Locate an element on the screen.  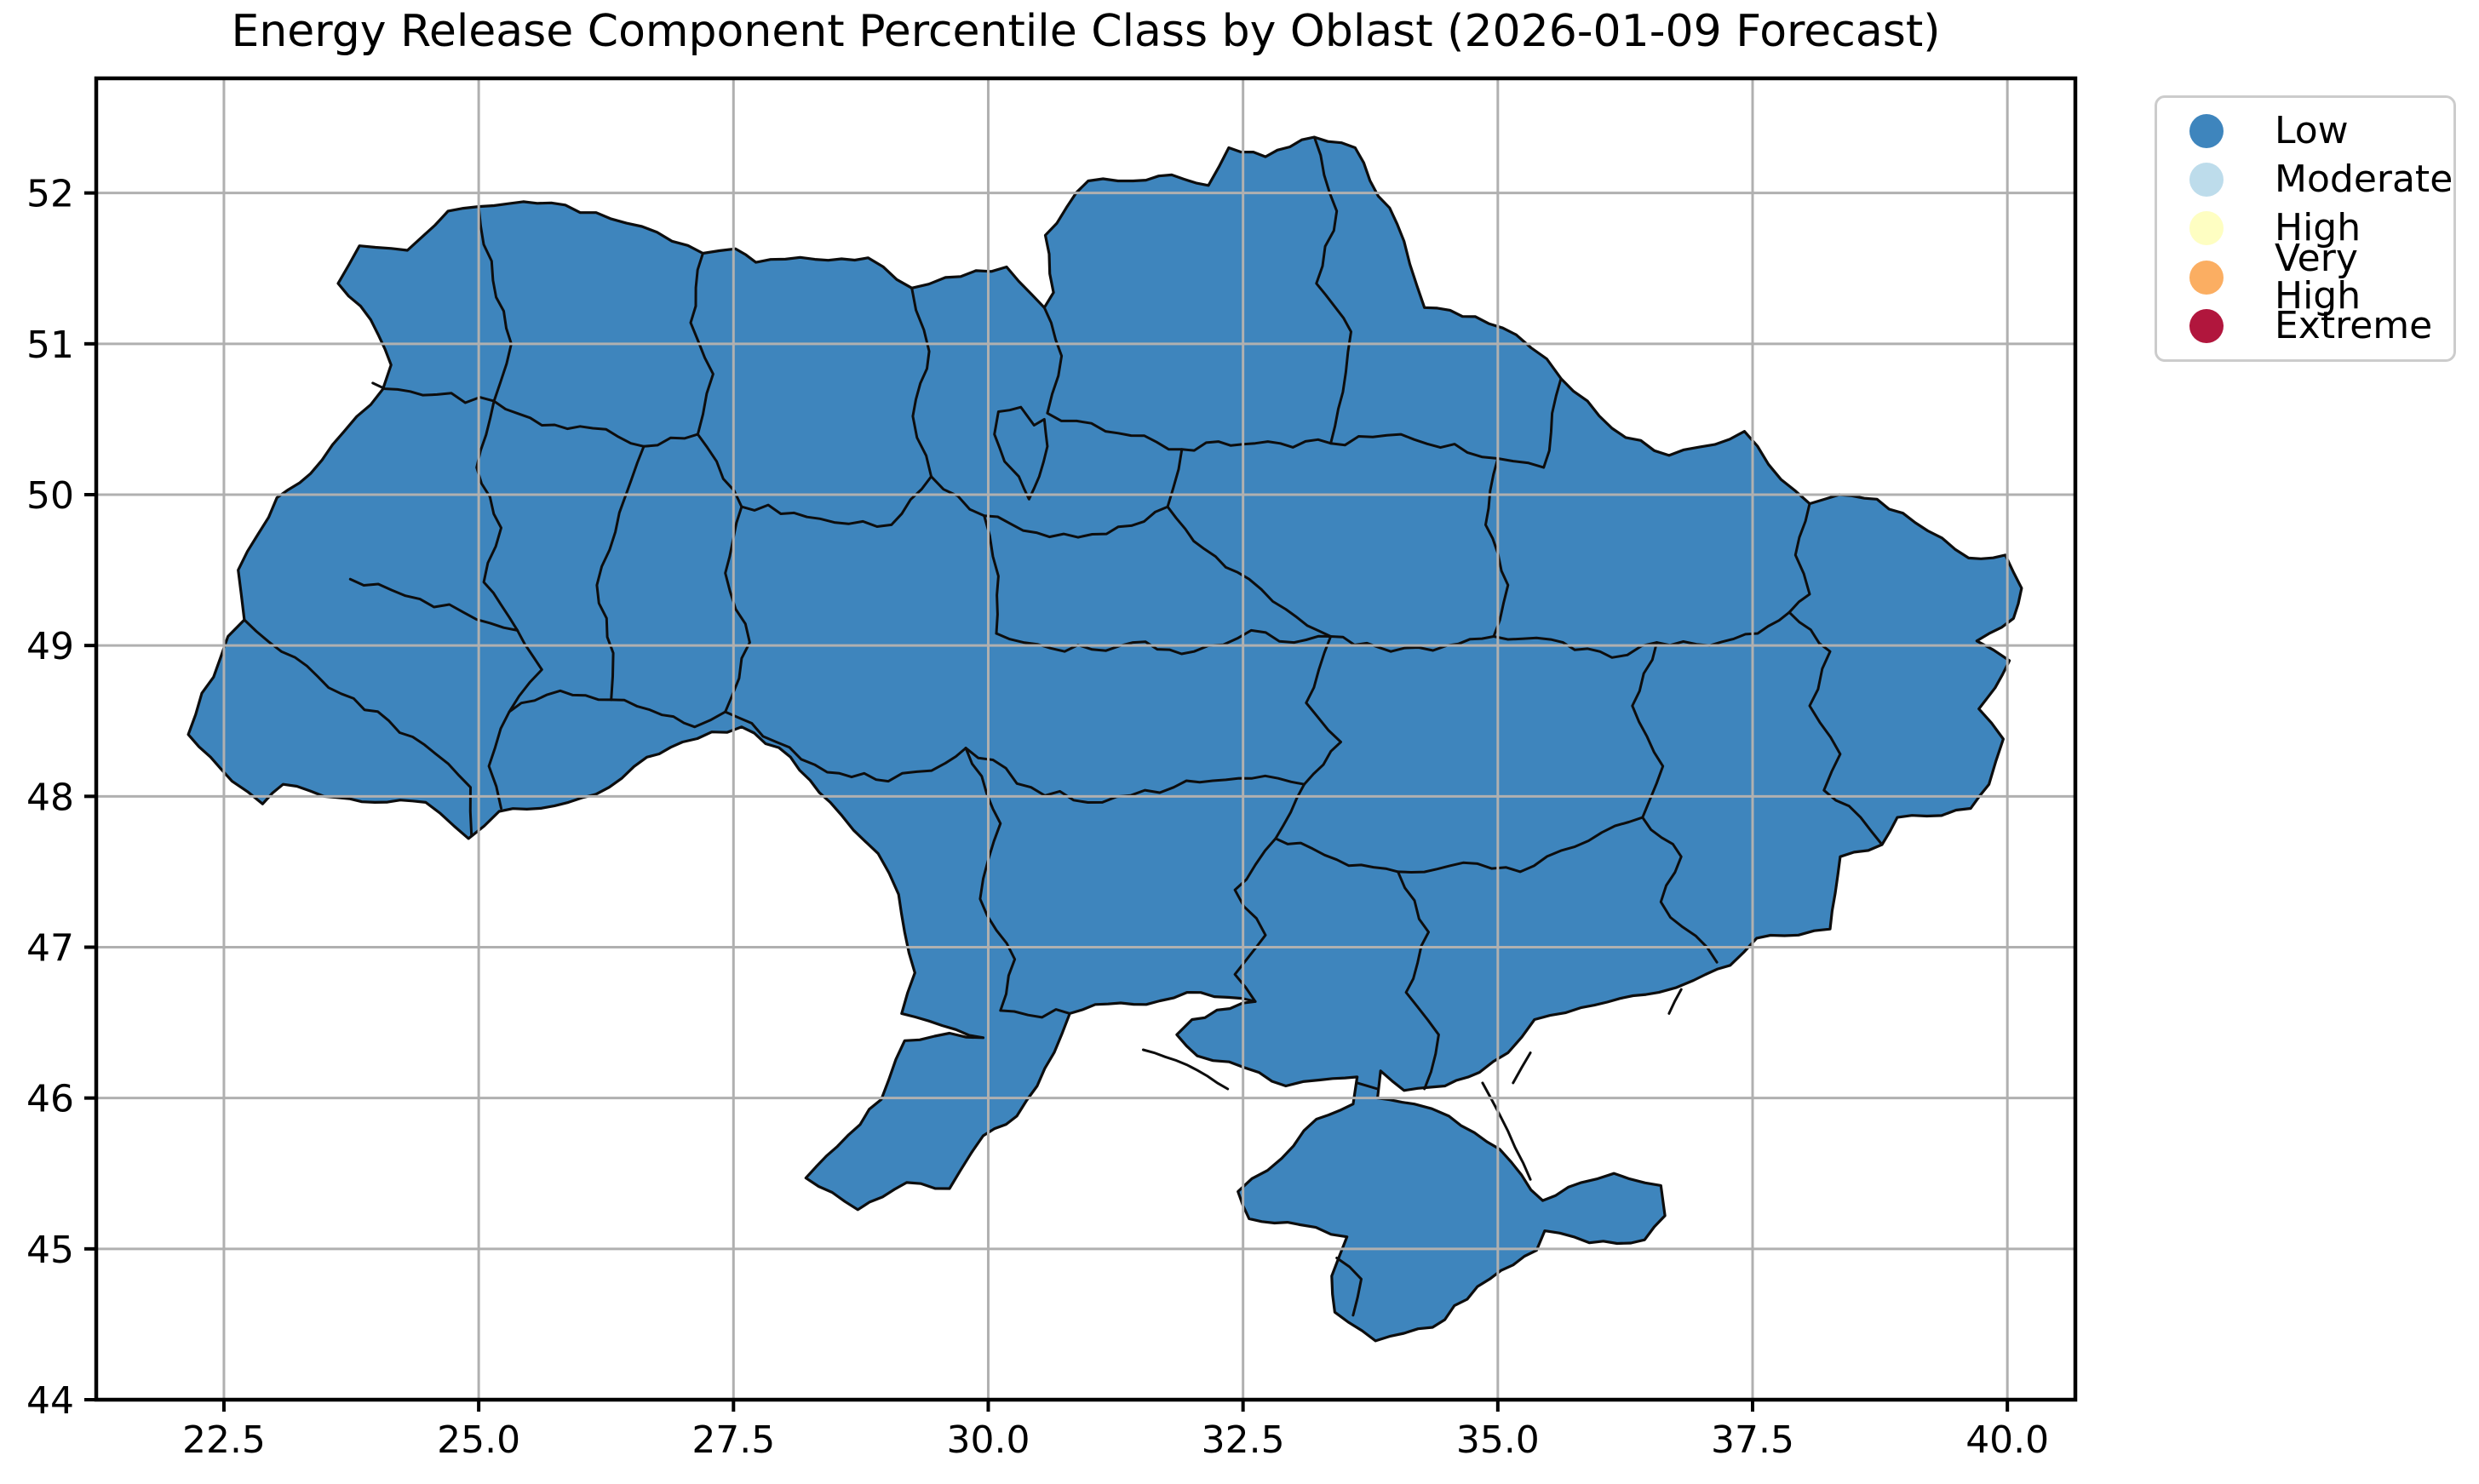
x-tick-label: 27.5 is located at coordinates (733, 1440).